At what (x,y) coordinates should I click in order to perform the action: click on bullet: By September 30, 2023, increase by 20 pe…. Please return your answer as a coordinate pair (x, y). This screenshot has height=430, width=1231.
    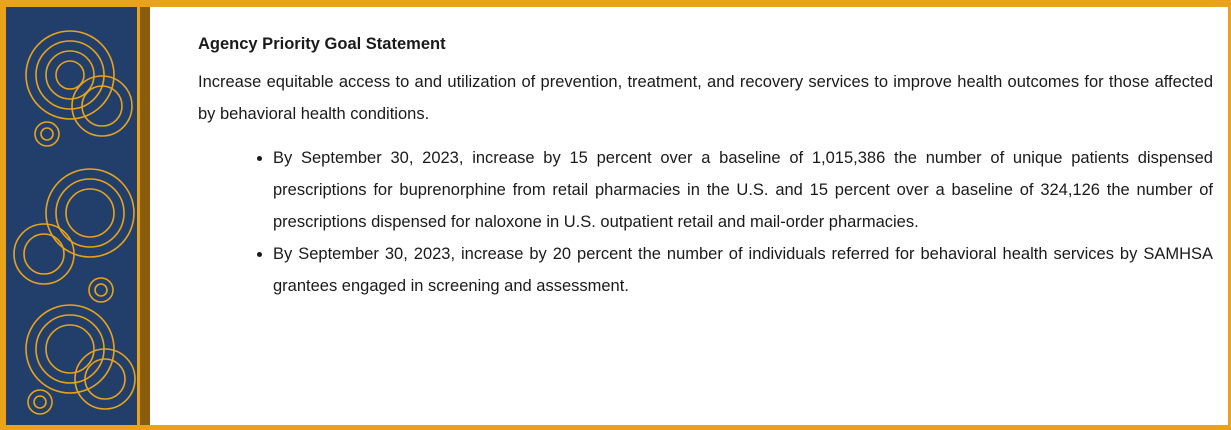
    Looking at the image, I should click on (743, 270).